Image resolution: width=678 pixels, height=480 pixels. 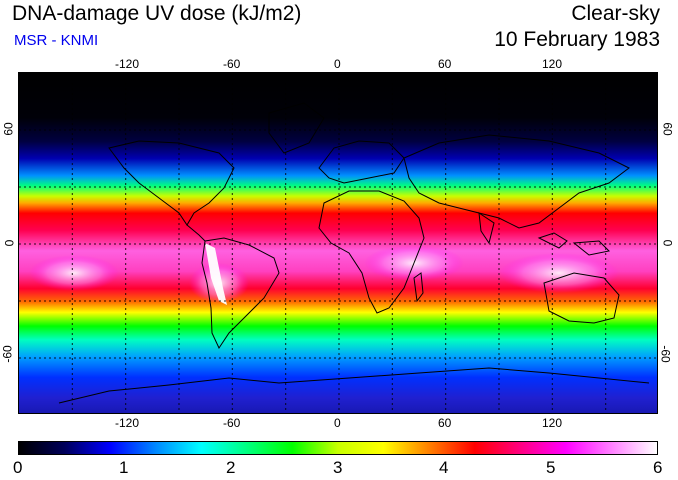 What do you see at coordinates (658, 467) in the screenshot?
I see `colorbar-label: 6` at bounding box center [658, 467].